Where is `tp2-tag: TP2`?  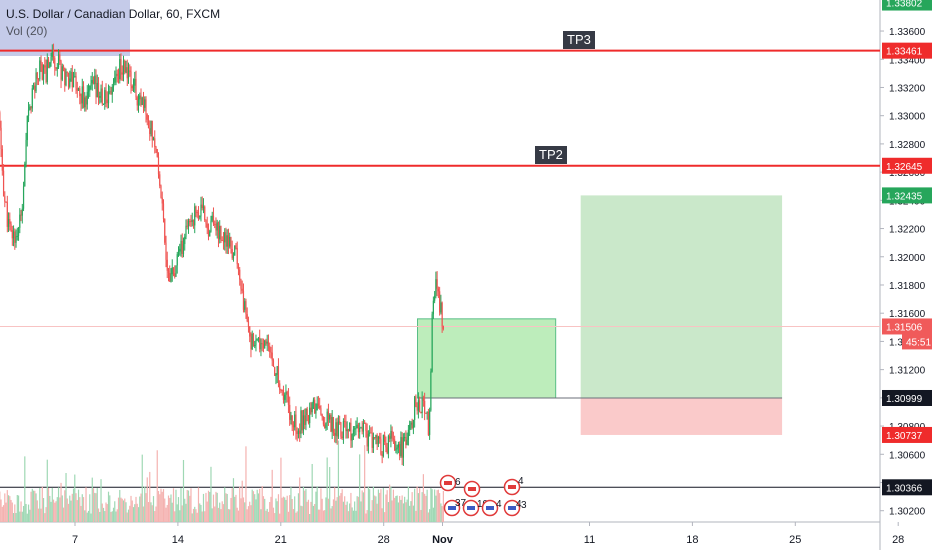 tp2-tag: TP2 is located at coordinates (551, 155).